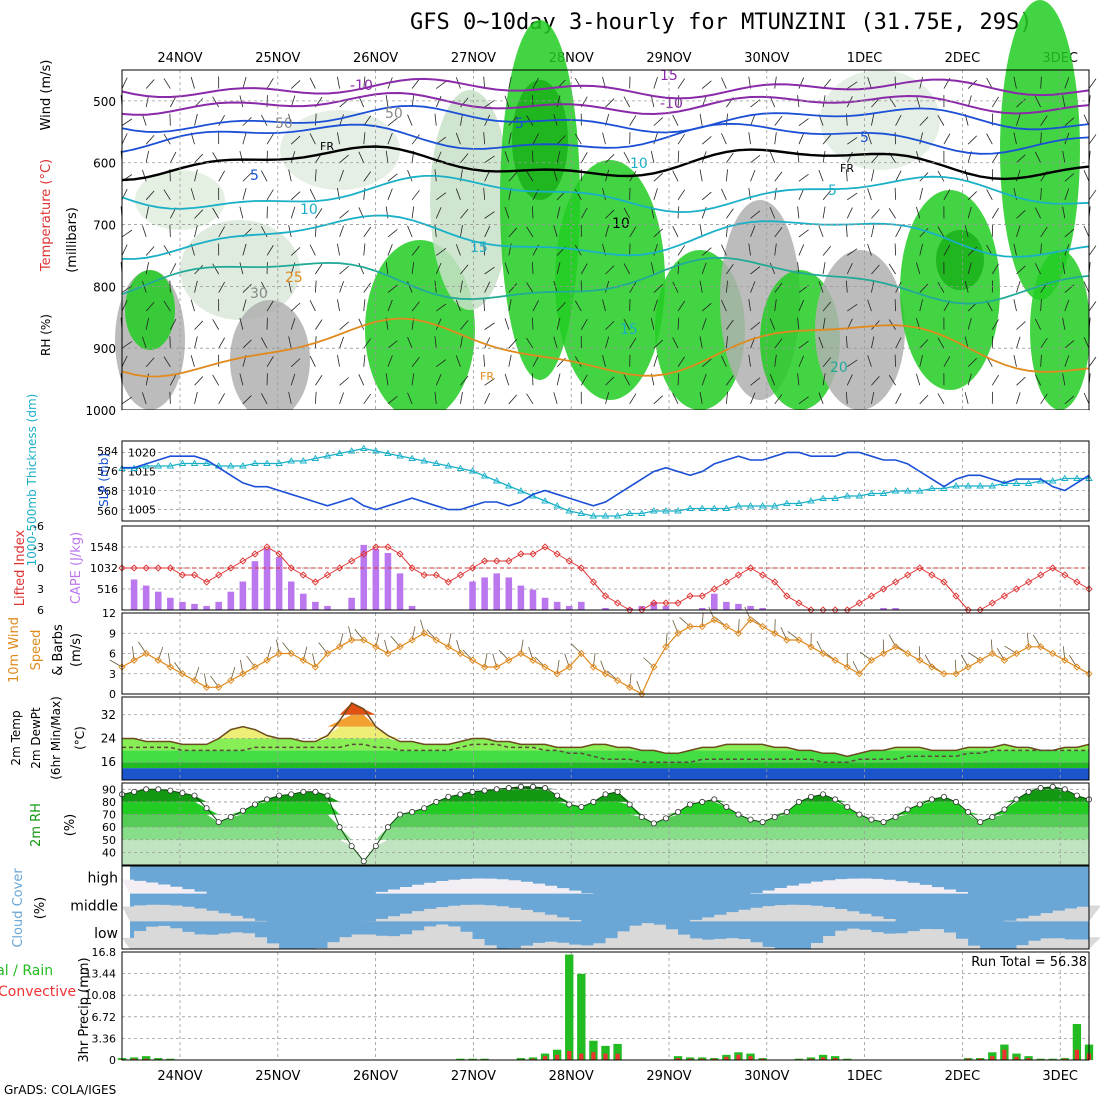  I want to click on rh-shading, so click(860, 330).